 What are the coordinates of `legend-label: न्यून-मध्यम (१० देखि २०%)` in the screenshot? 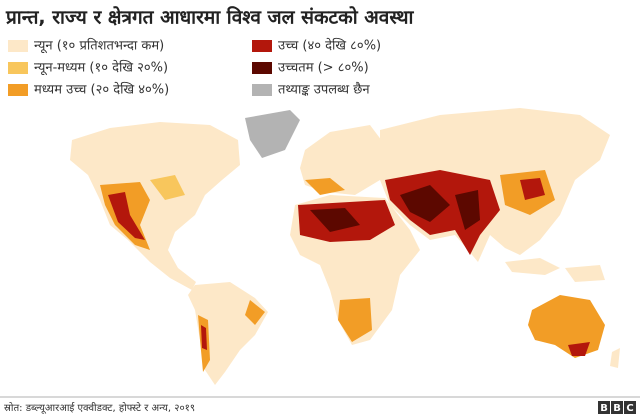 It's located at (101, 68).